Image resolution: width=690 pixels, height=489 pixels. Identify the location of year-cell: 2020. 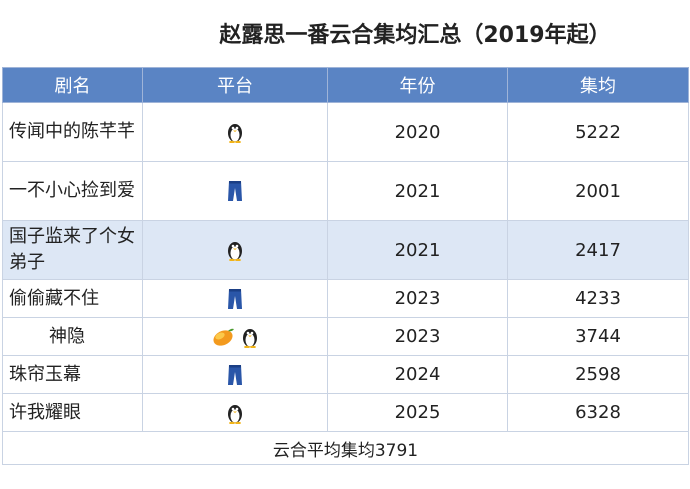
(417, 132).